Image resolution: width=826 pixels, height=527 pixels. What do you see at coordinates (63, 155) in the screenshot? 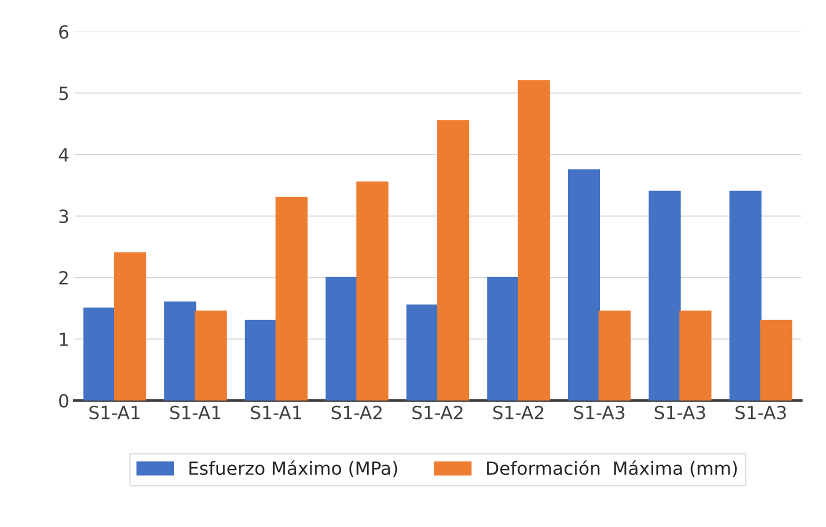
I see `y-tick-label: 4` at bounding box center [63, 155].